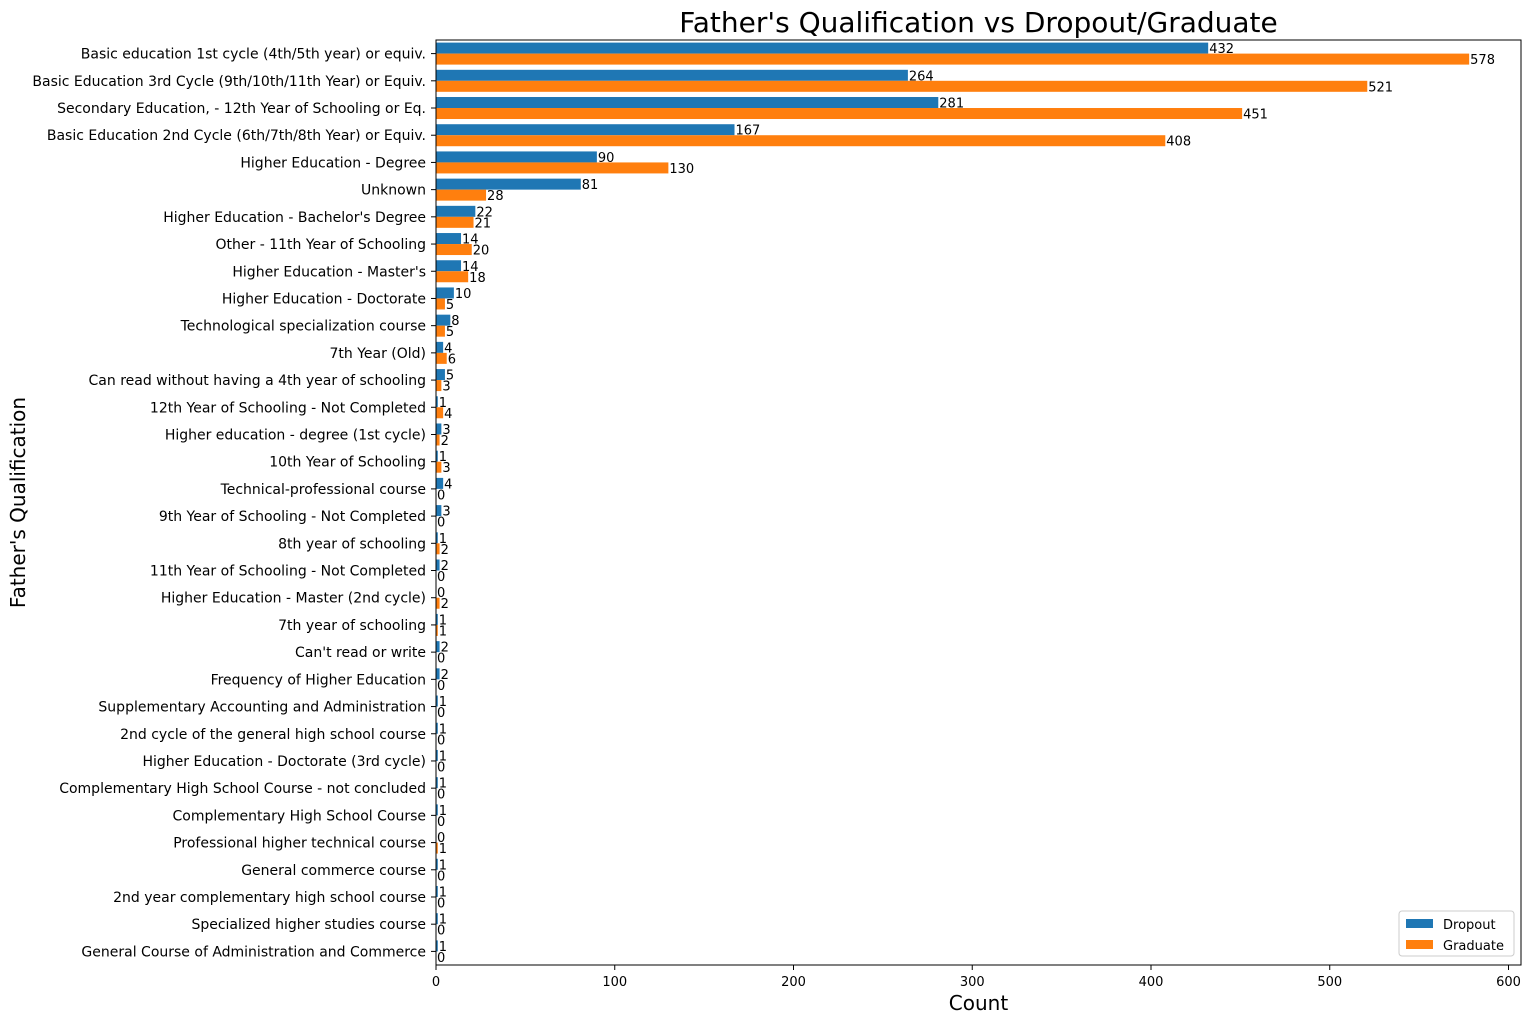 This screenshot has width=1531, height=1027. What do you see at coordinates (352, 626) in the screenshot?
I see `y-tick-label: 7th year of schooling` at bounding box center [352, 626].